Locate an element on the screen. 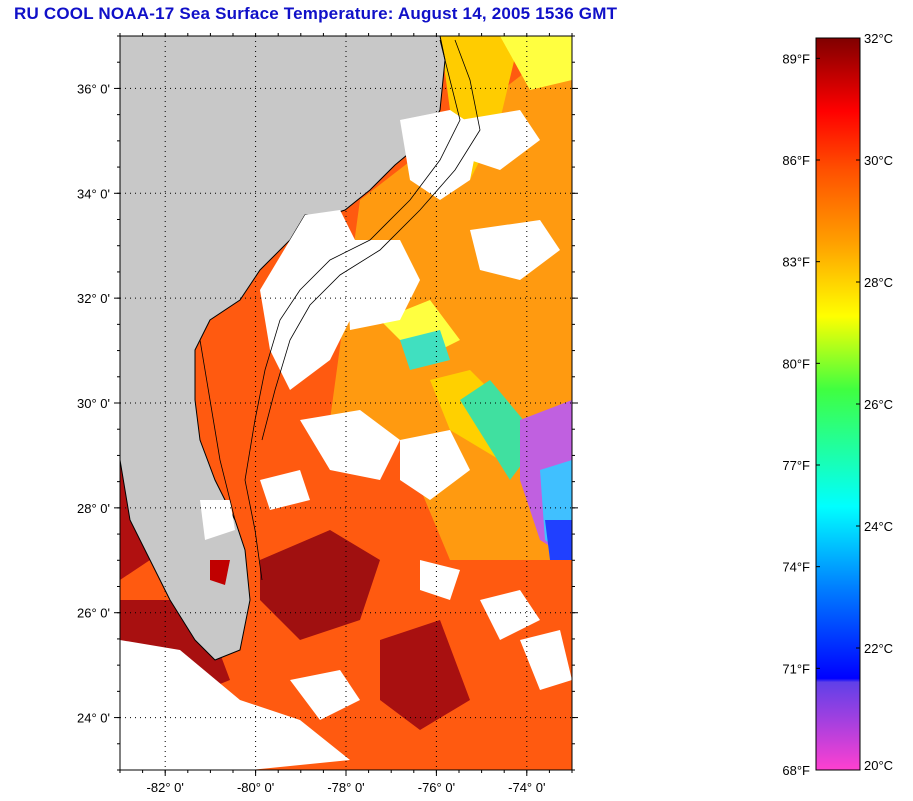 The width and height of the screenshot is (913, 801). cb-fahrenheit-label: 80°F is located at coordinates (796, 363).